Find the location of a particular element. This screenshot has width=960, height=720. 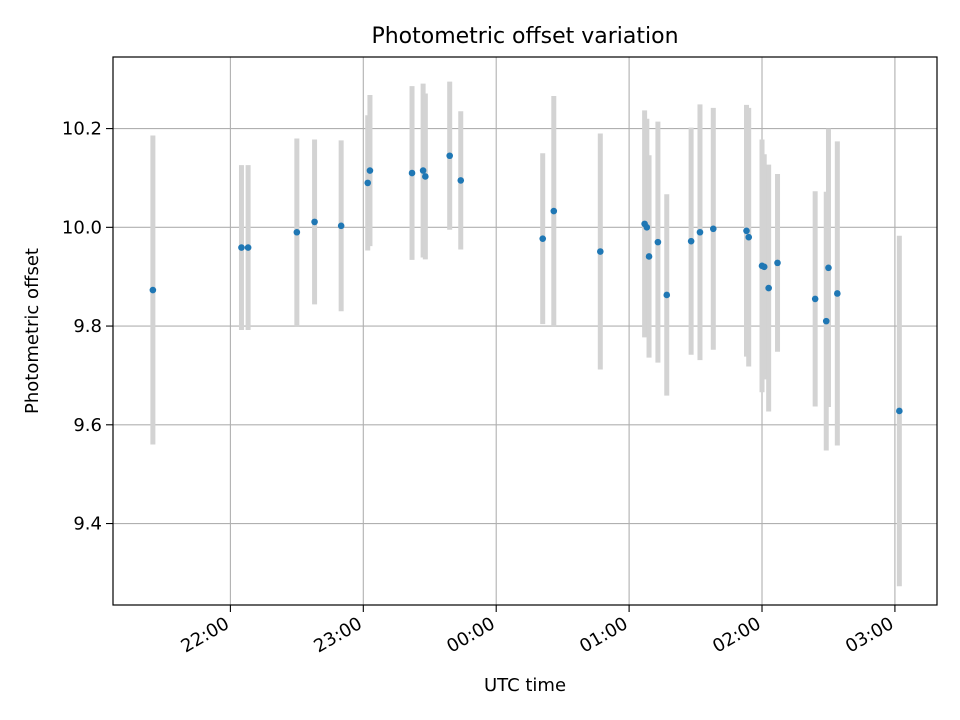

y-tick-label: 9.6 is located at coordinates (87, 425).